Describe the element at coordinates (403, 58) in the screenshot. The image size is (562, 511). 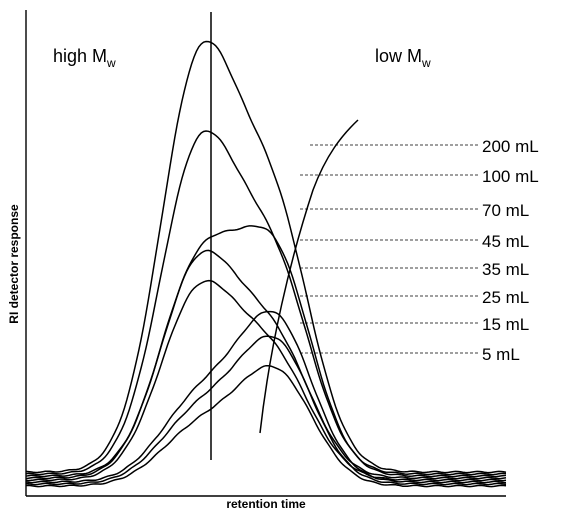
I see `annotation-low-mw: low Mw` at that location.